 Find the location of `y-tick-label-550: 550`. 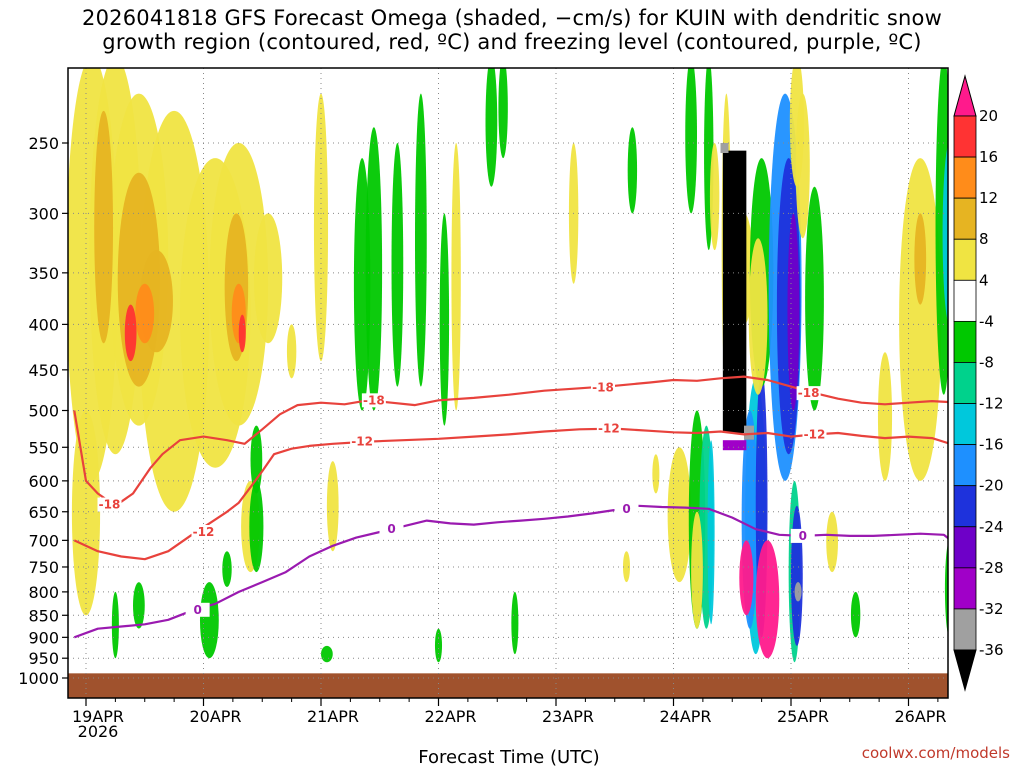

y-tick-label-550: 550 is located at coordinates (43, 447).